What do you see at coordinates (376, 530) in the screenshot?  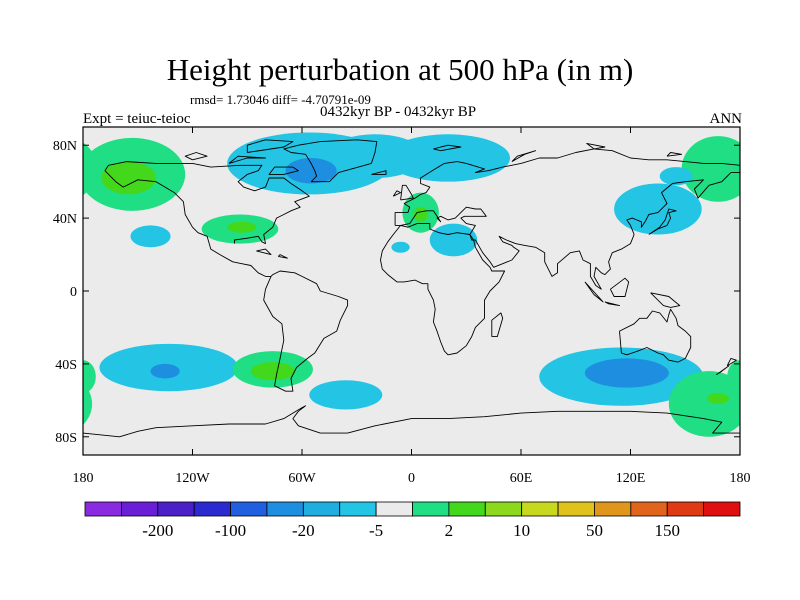 I see `colorbar-label: -5` at bounding box center [376, 530].